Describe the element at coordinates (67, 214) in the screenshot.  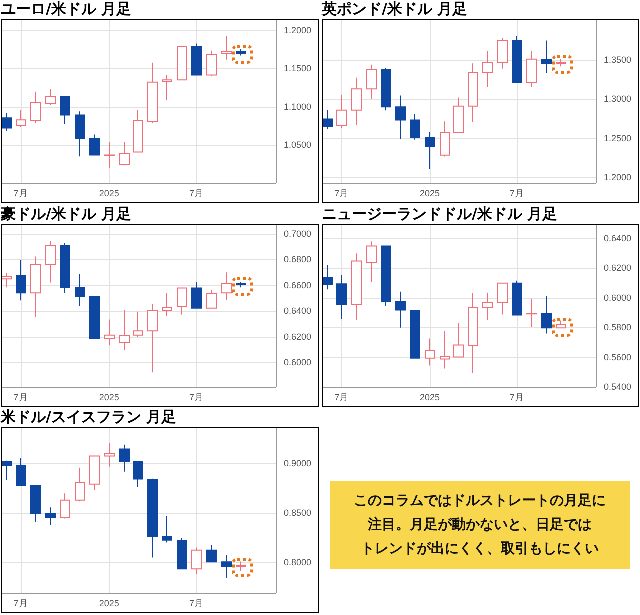
I see `chart-title: 豪ドル/米ドル 月足` at that location.